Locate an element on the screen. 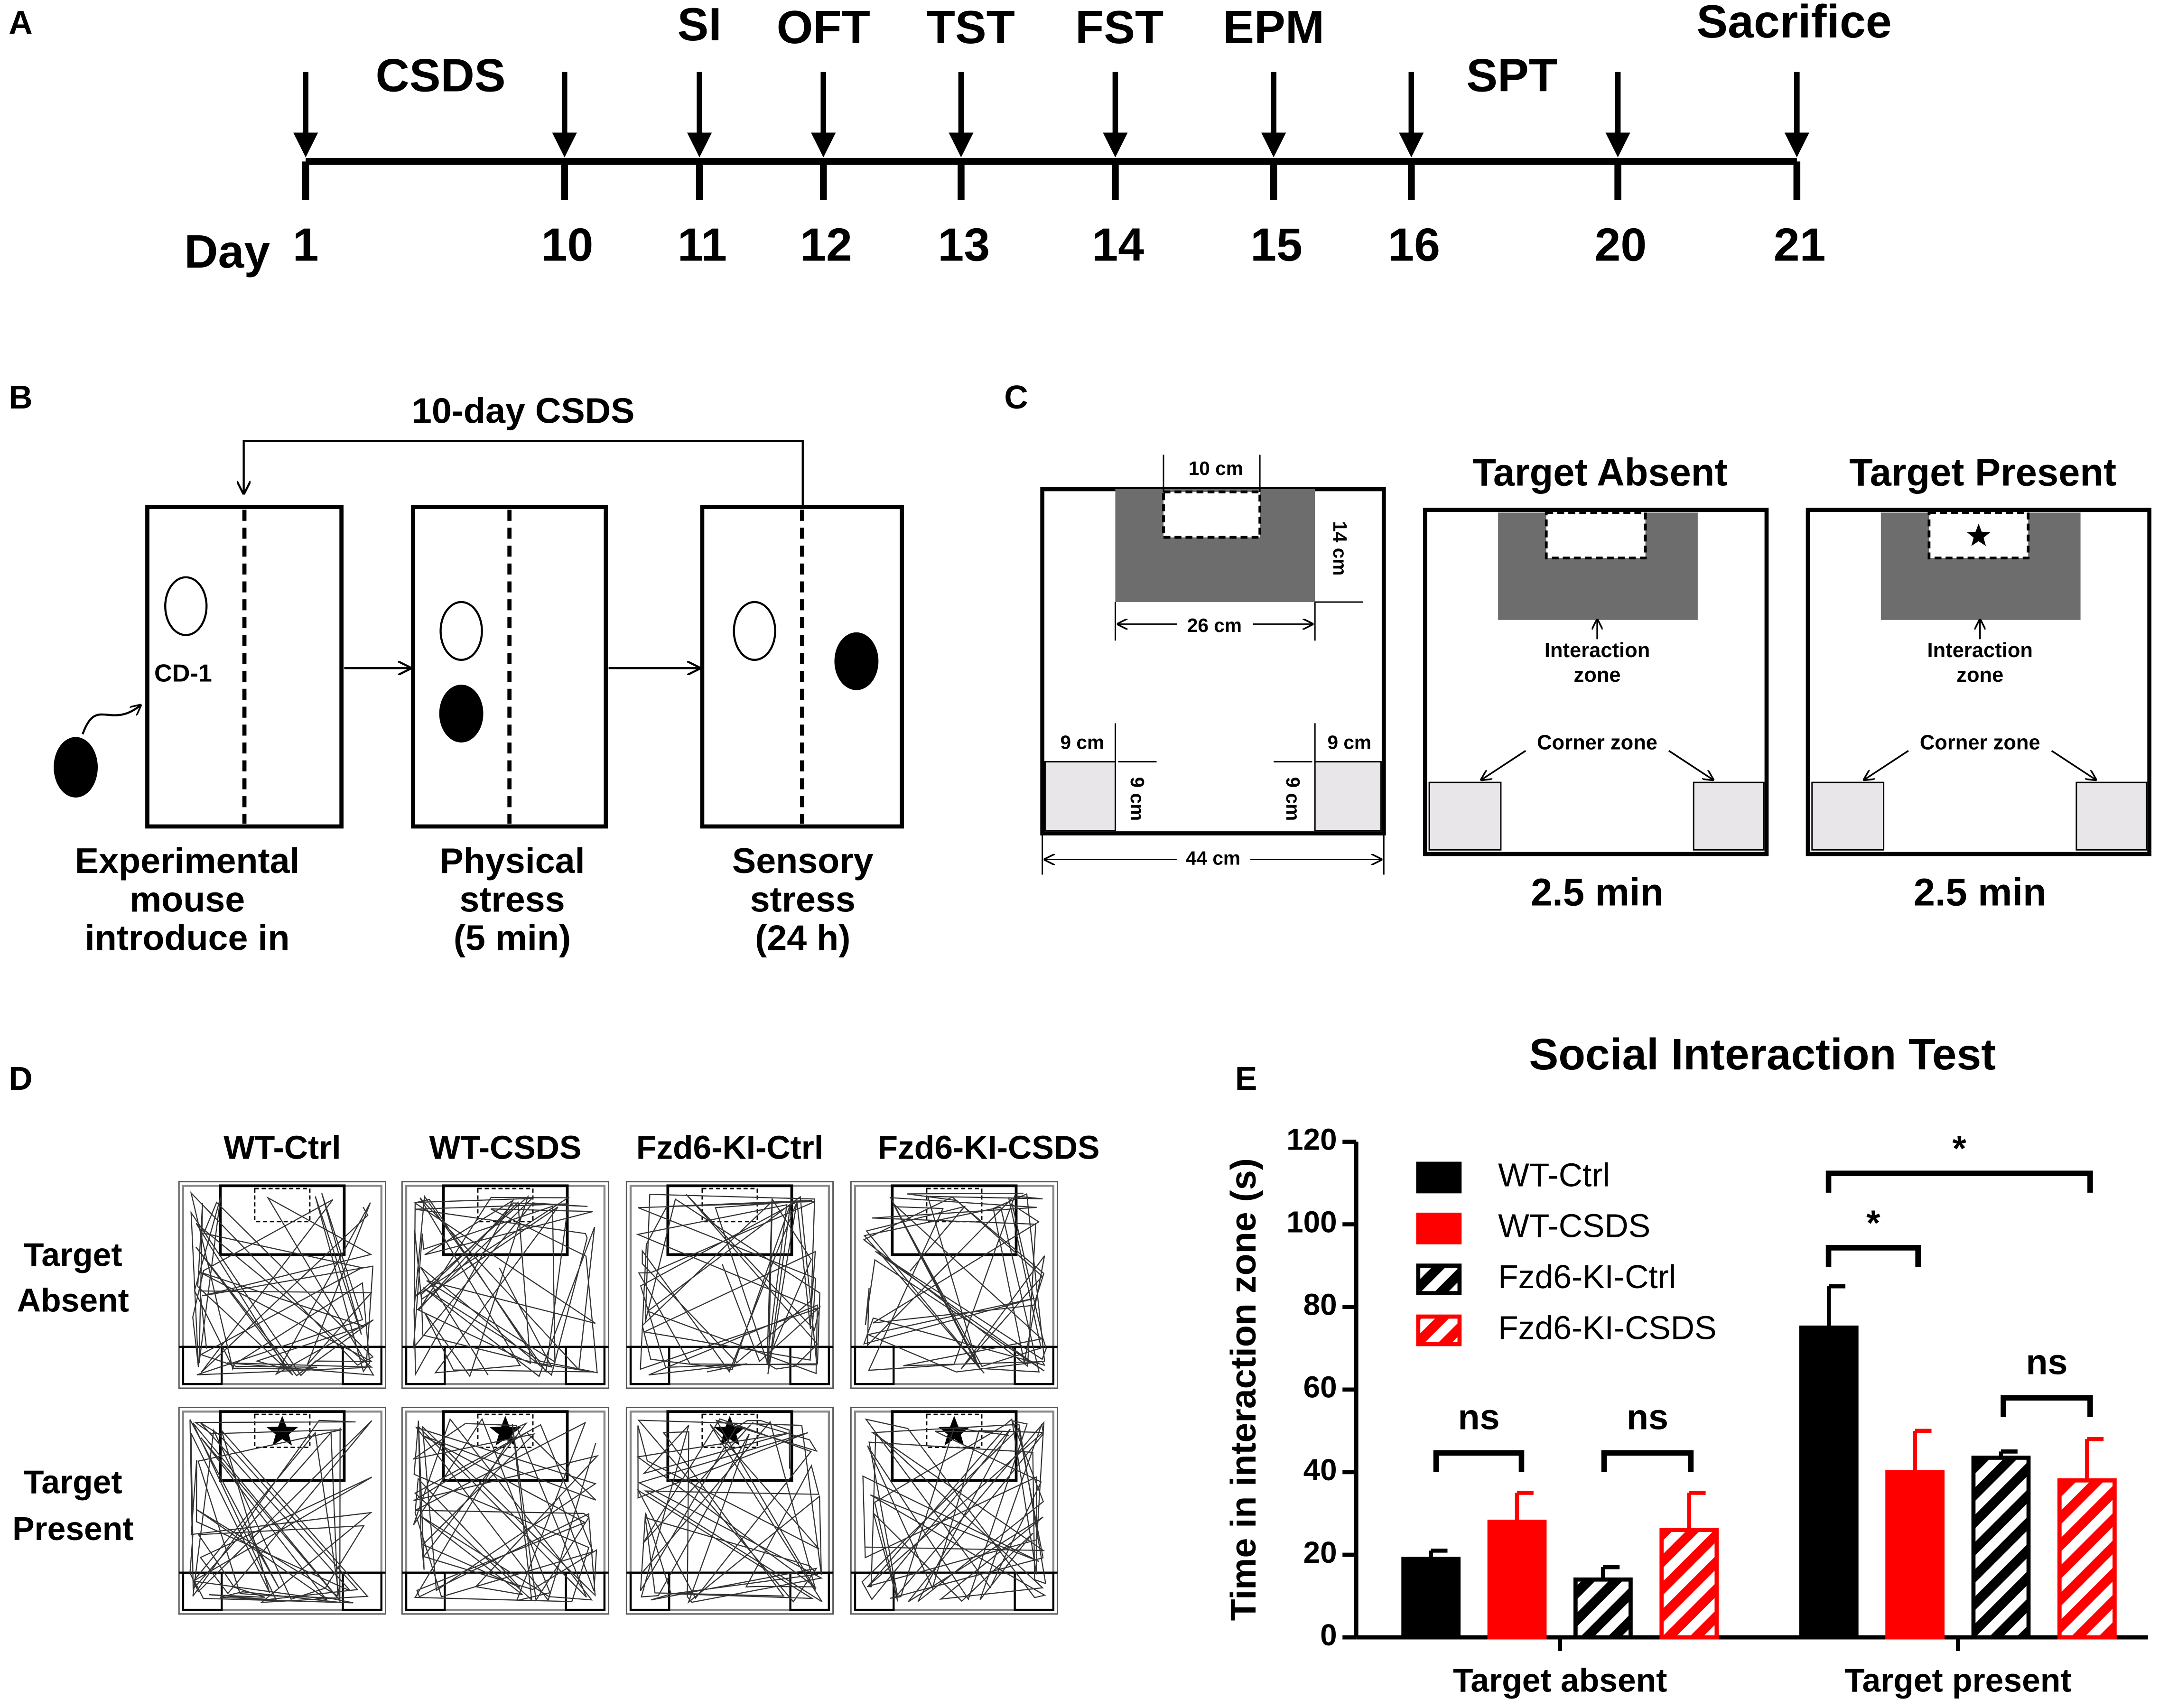 The width and height of the screenshot is (2159, 1708). cage is located at coordinates (802, 667).